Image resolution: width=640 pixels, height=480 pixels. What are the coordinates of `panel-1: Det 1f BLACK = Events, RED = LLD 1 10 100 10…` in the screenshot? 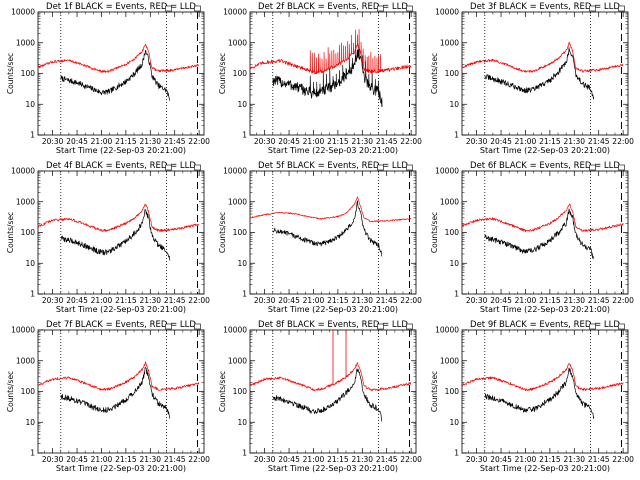 It's located at (108, 78).